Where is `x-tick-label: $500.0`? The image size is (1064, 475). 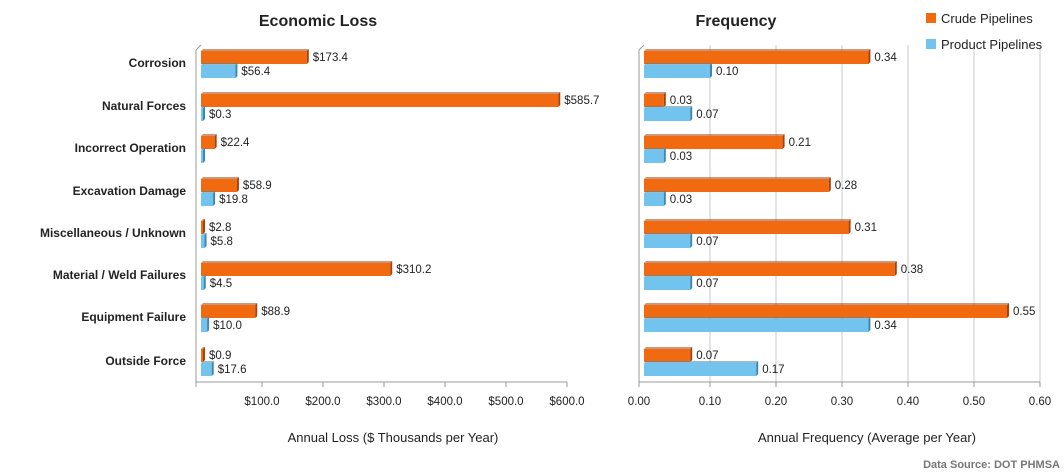
x-tick-label: $500.0 is located at coordinates (505, 402).